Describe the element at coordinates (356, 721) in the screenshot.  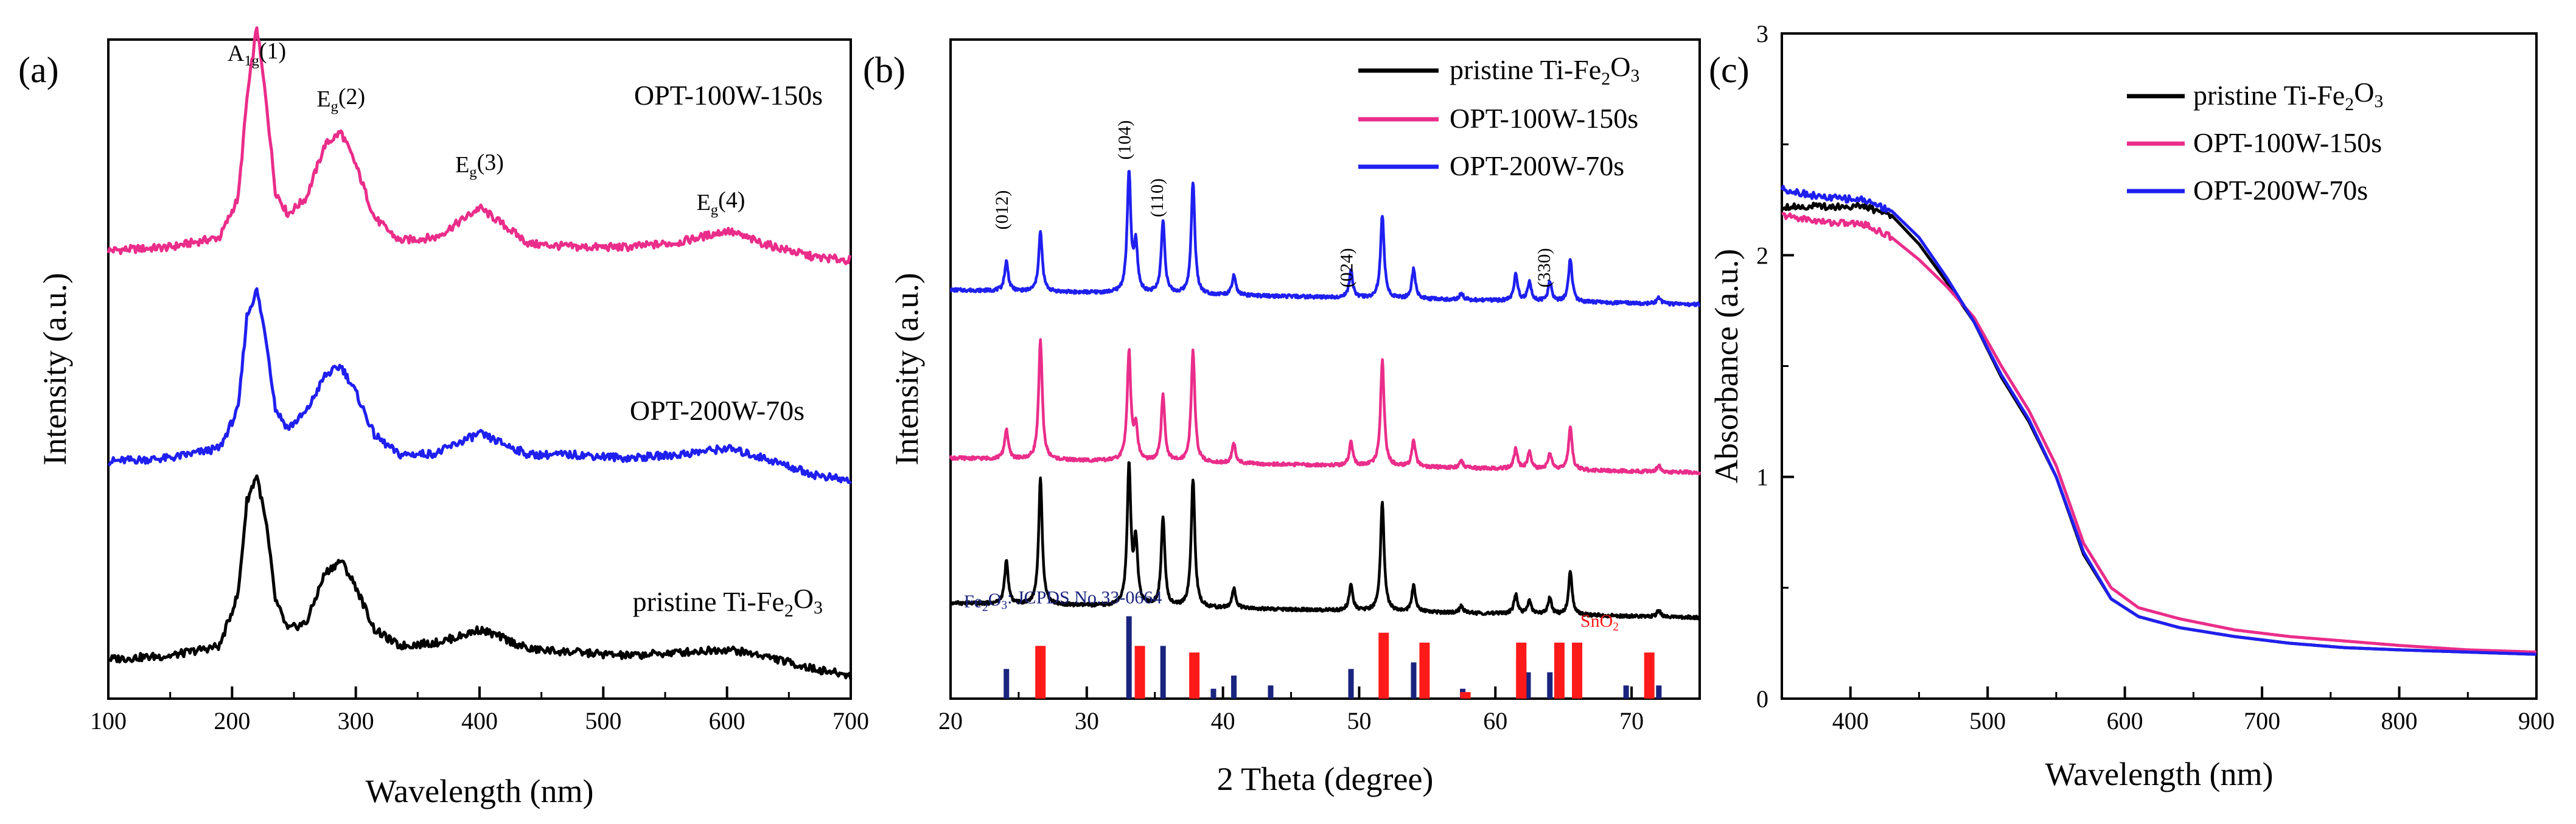
I see `x-tick-label: 300` at that location.